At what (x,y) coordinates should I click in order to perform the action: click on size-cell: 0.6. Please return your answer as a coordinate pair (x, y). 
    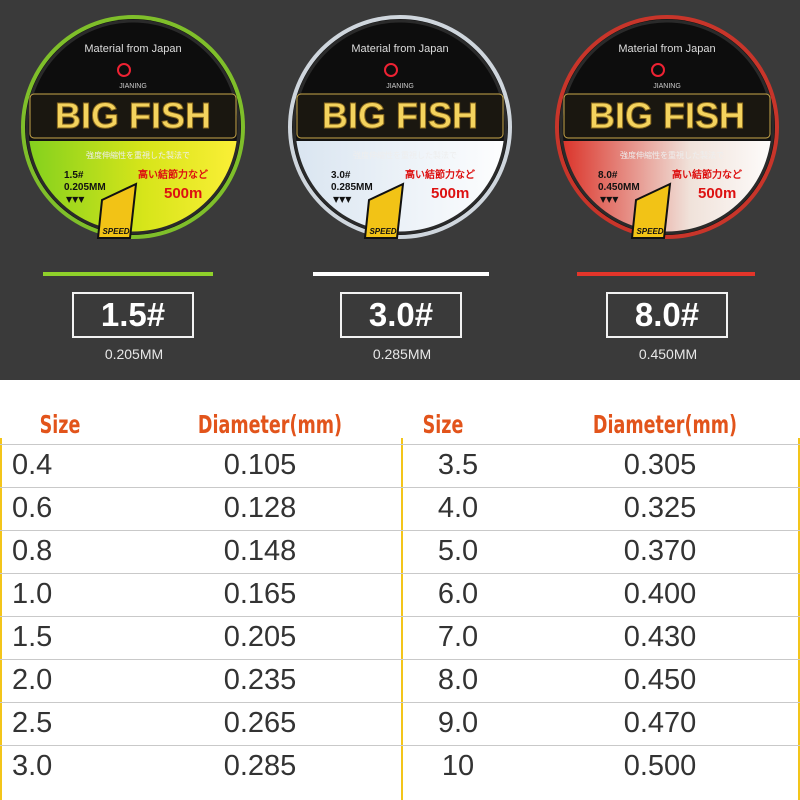
    Looking at the image, I should click on (32, 508).